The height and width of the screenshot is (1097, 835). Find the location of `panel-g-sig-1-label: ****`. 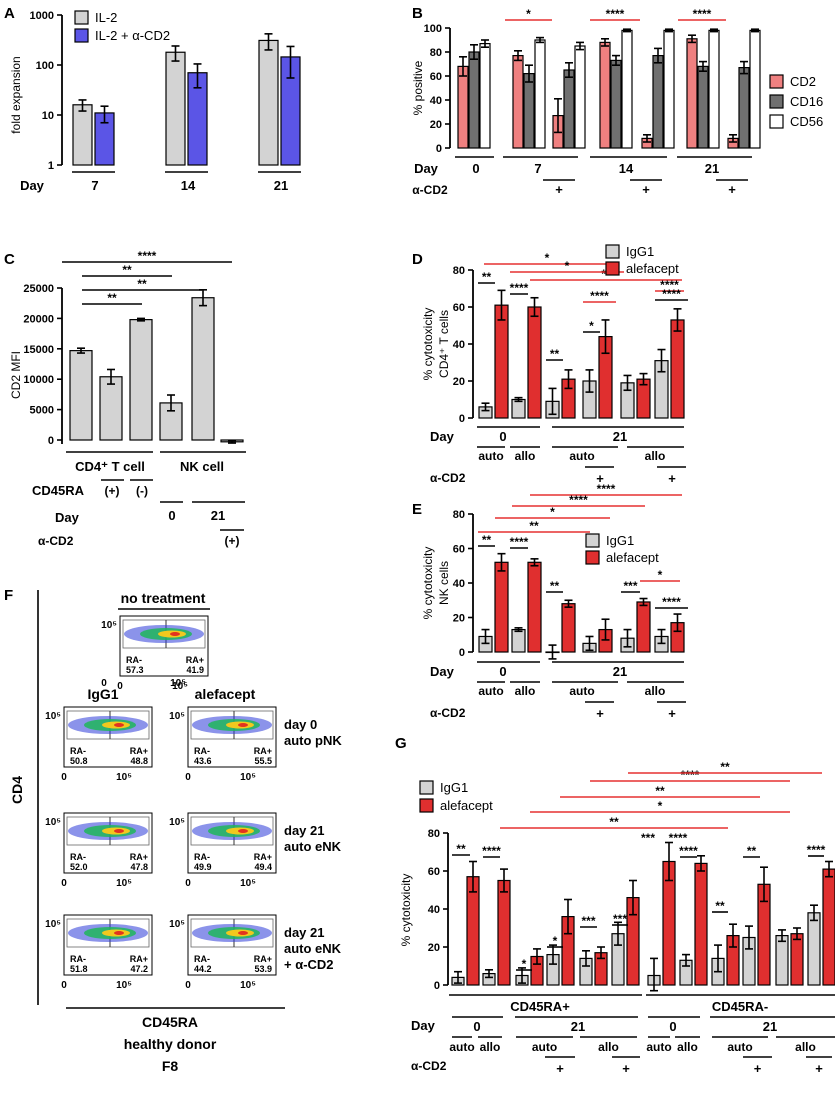

panel-g-sig-1-label: **** is located at coordinates (491, 851).